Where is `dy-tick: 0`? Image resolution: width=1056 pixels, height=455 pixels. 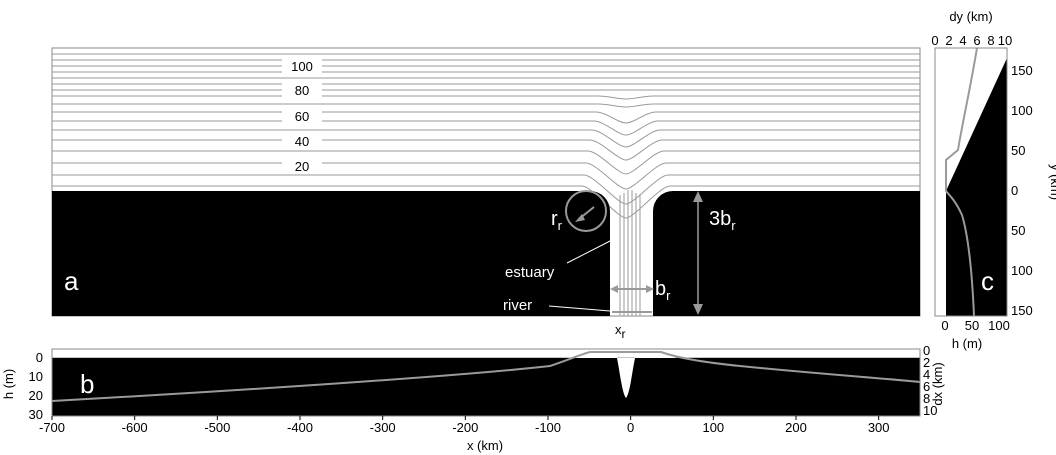 dy-tick: 0 is located at coordinates (934, 40).